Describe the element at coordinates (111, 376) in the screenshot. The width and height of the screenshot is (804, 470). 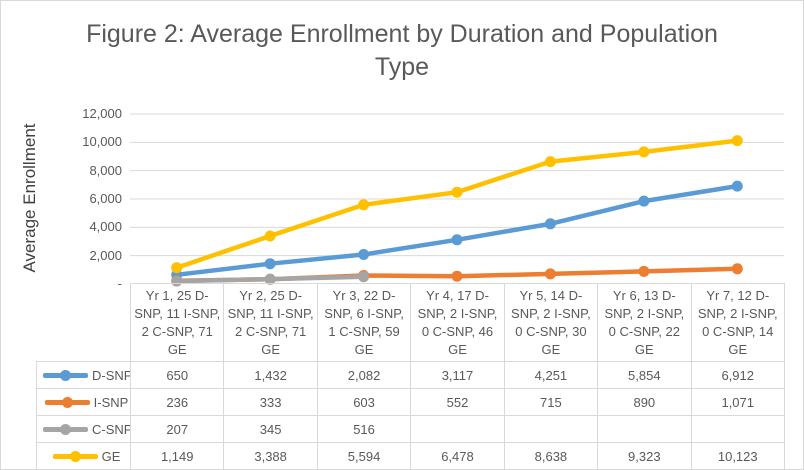
I see `legend-label: D-SNP` at that location.